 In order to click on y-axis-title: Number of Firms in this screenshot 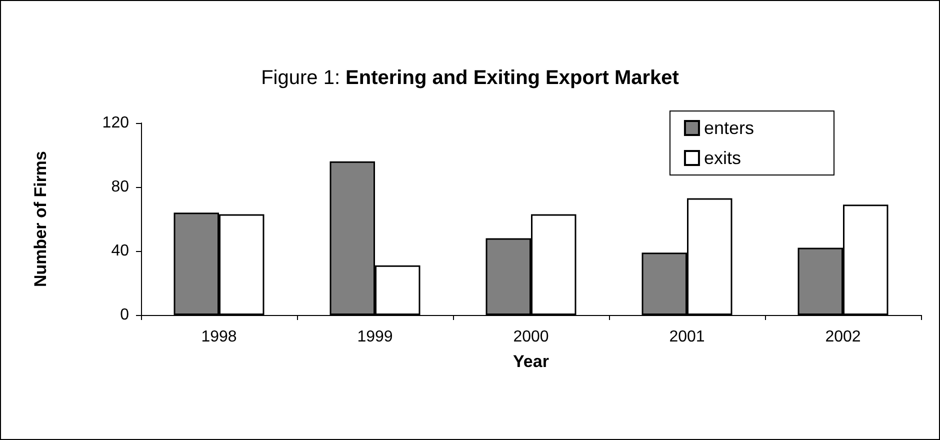, I will do `click(40, 219)`.